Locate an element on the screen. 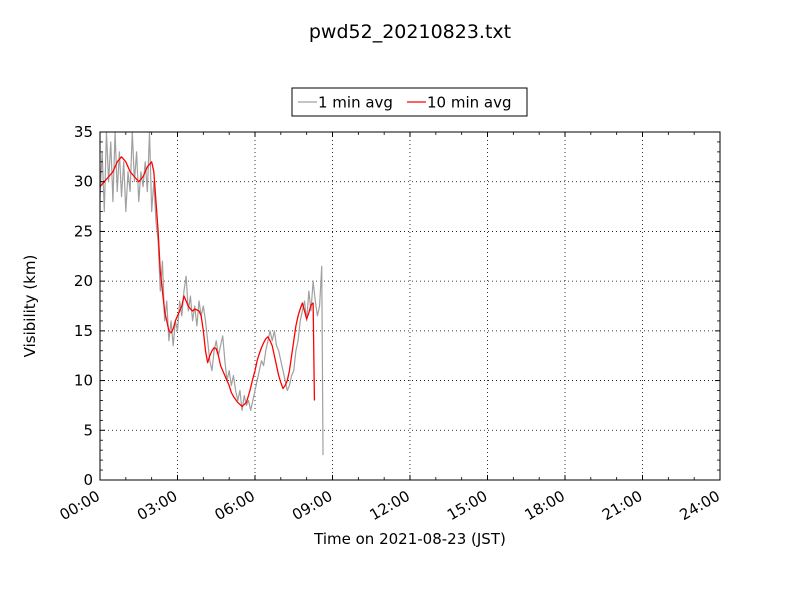 The height and width of the screenshot is (600, 800). y-tick-label: 5 is located at coordinates (88, 430).